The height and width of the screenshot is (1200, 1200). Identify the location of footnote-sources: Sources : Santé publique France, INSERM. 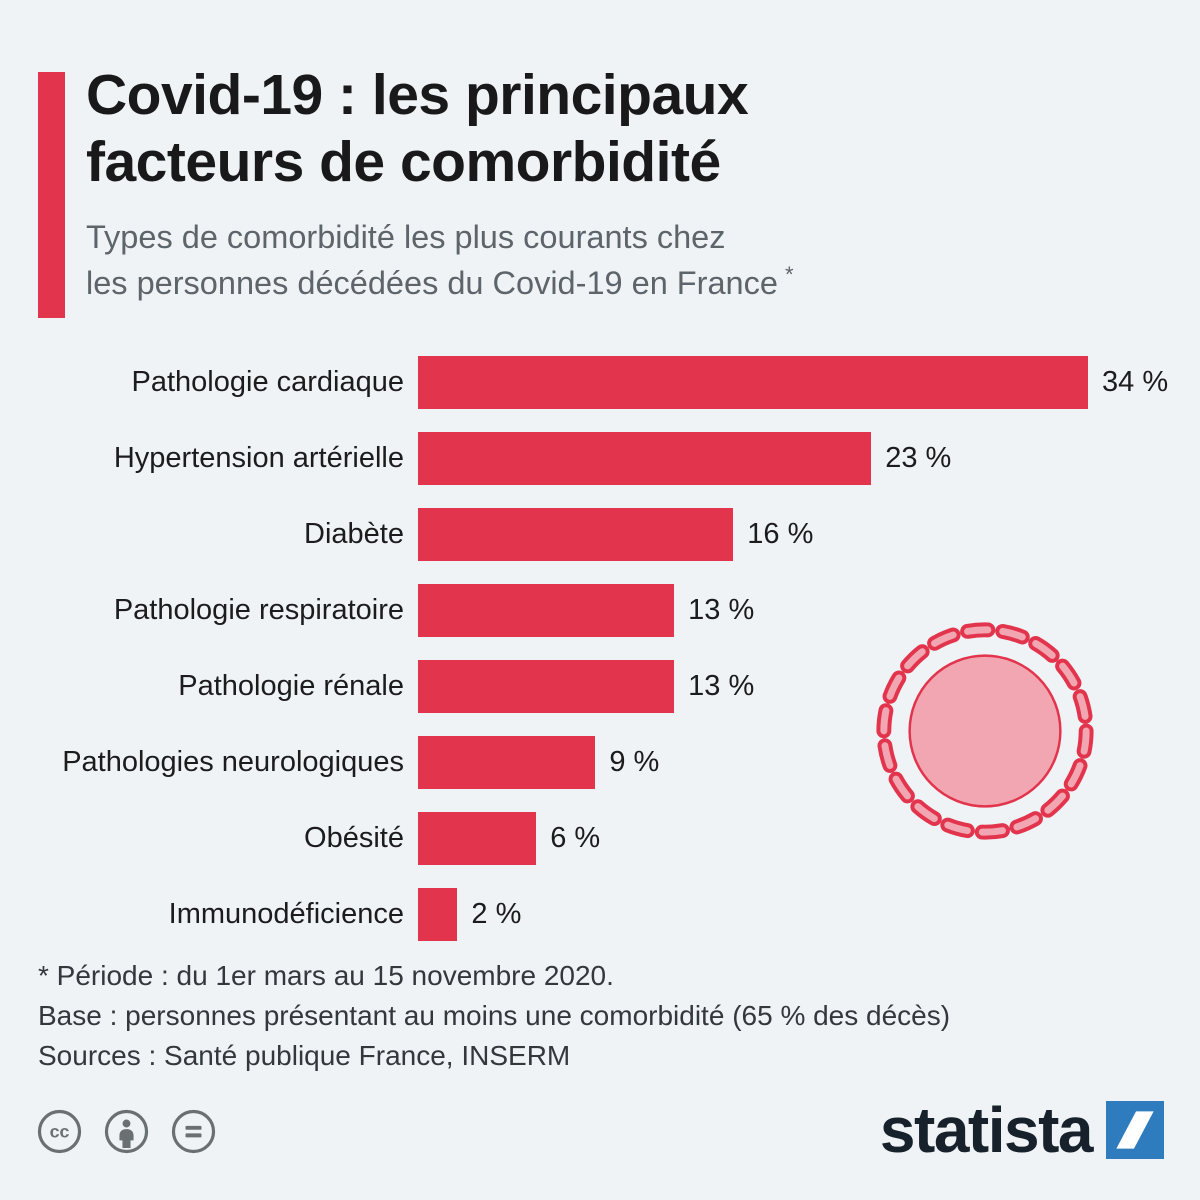
(304, 1055).